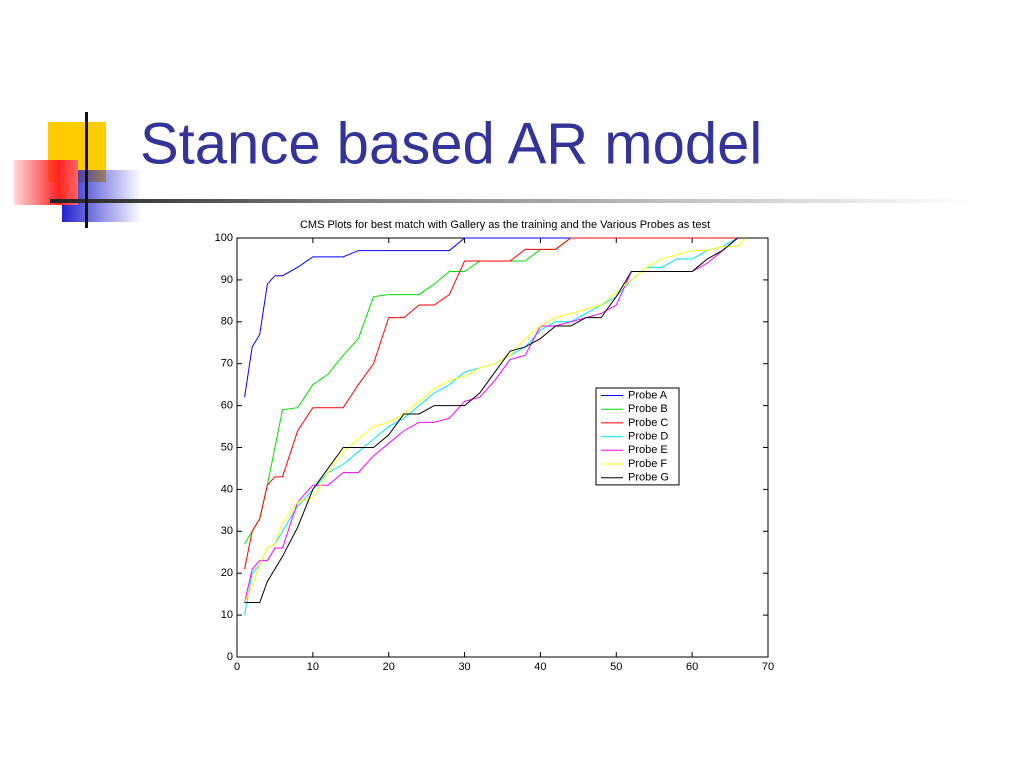 The width and height of the screenshot is (1024, 773). I want to click on deco-vline, so click(86, 170).